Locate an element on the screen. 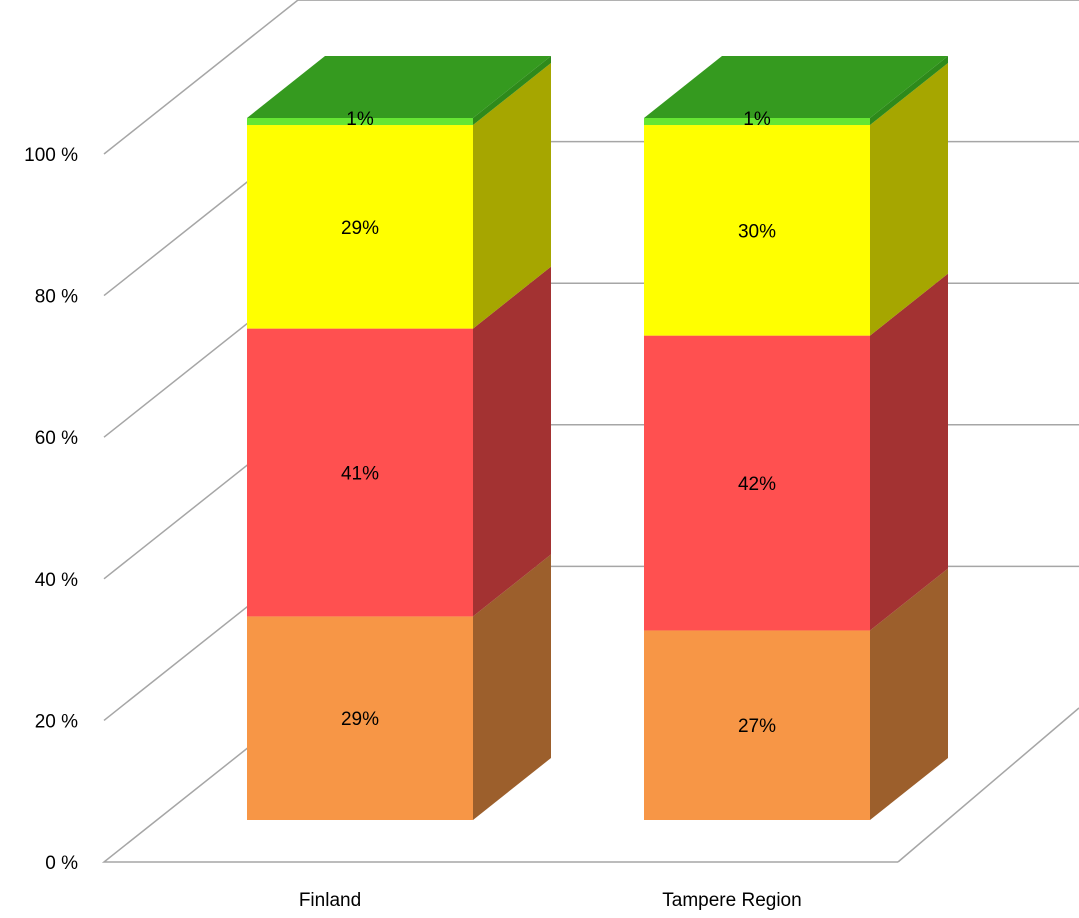 The height and width of the screenshot is (918, 1079). y-tick-label: 100 % is located at coordinates (51, 155).